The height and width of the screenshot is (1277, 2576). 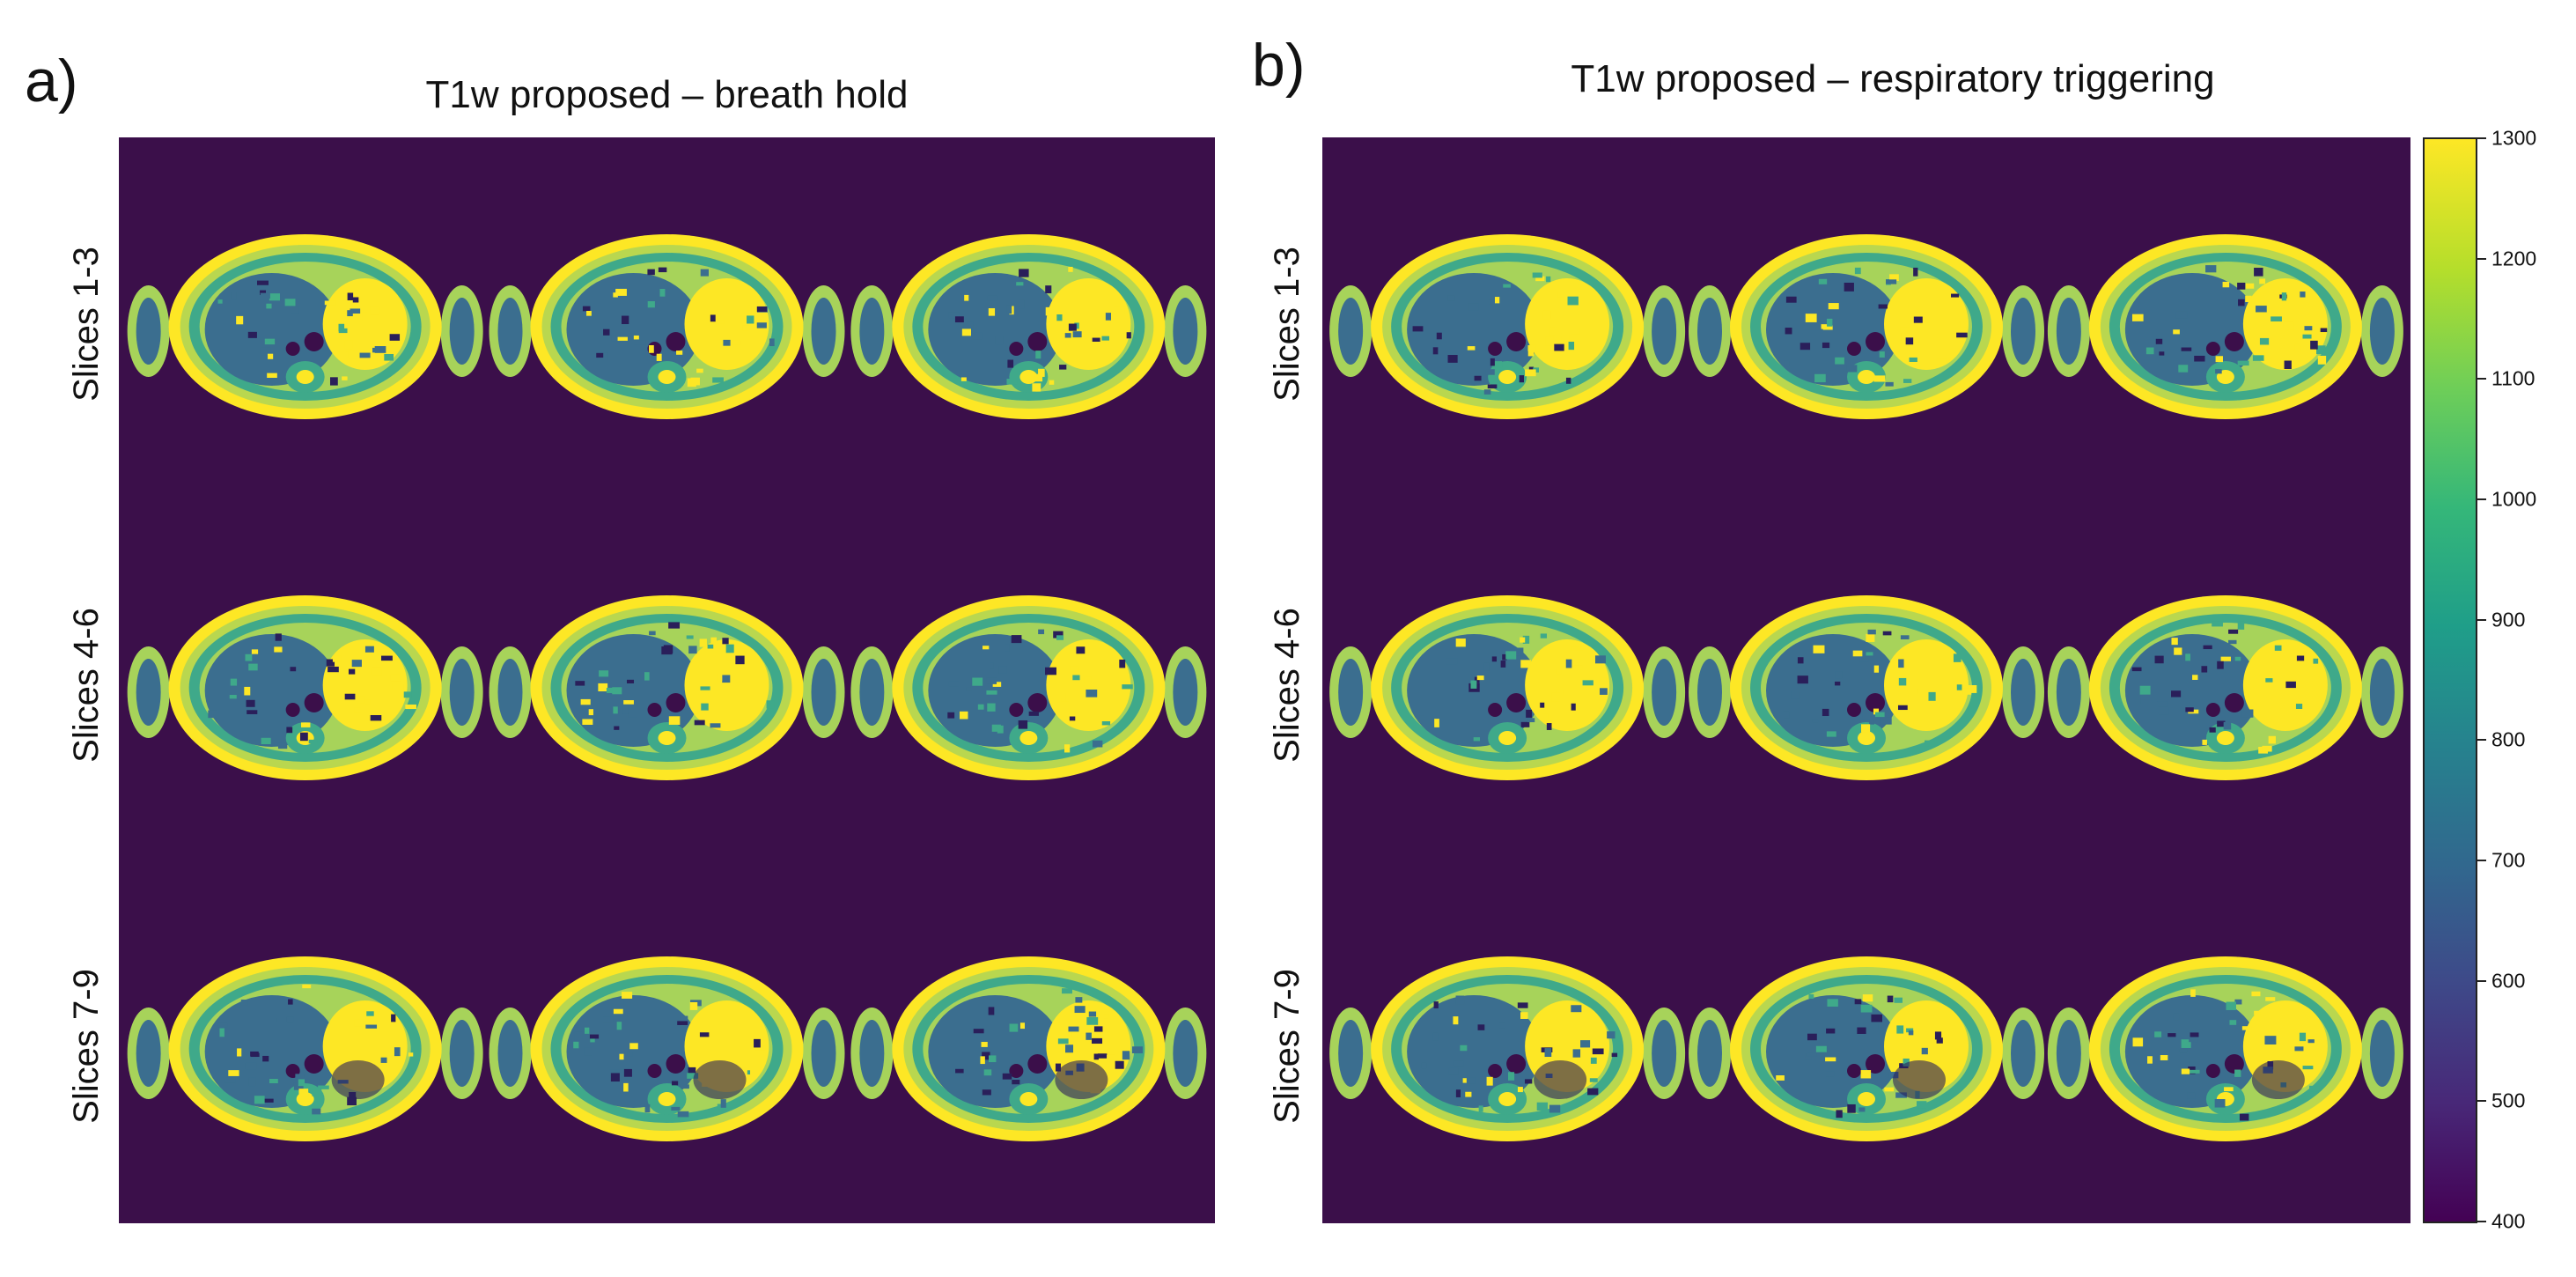 What do you see at coordinates (87, 1046) in the screenshot?
I see `panel-a-row-label-3: Slices 7-9` at bounding box center [87, 1046].